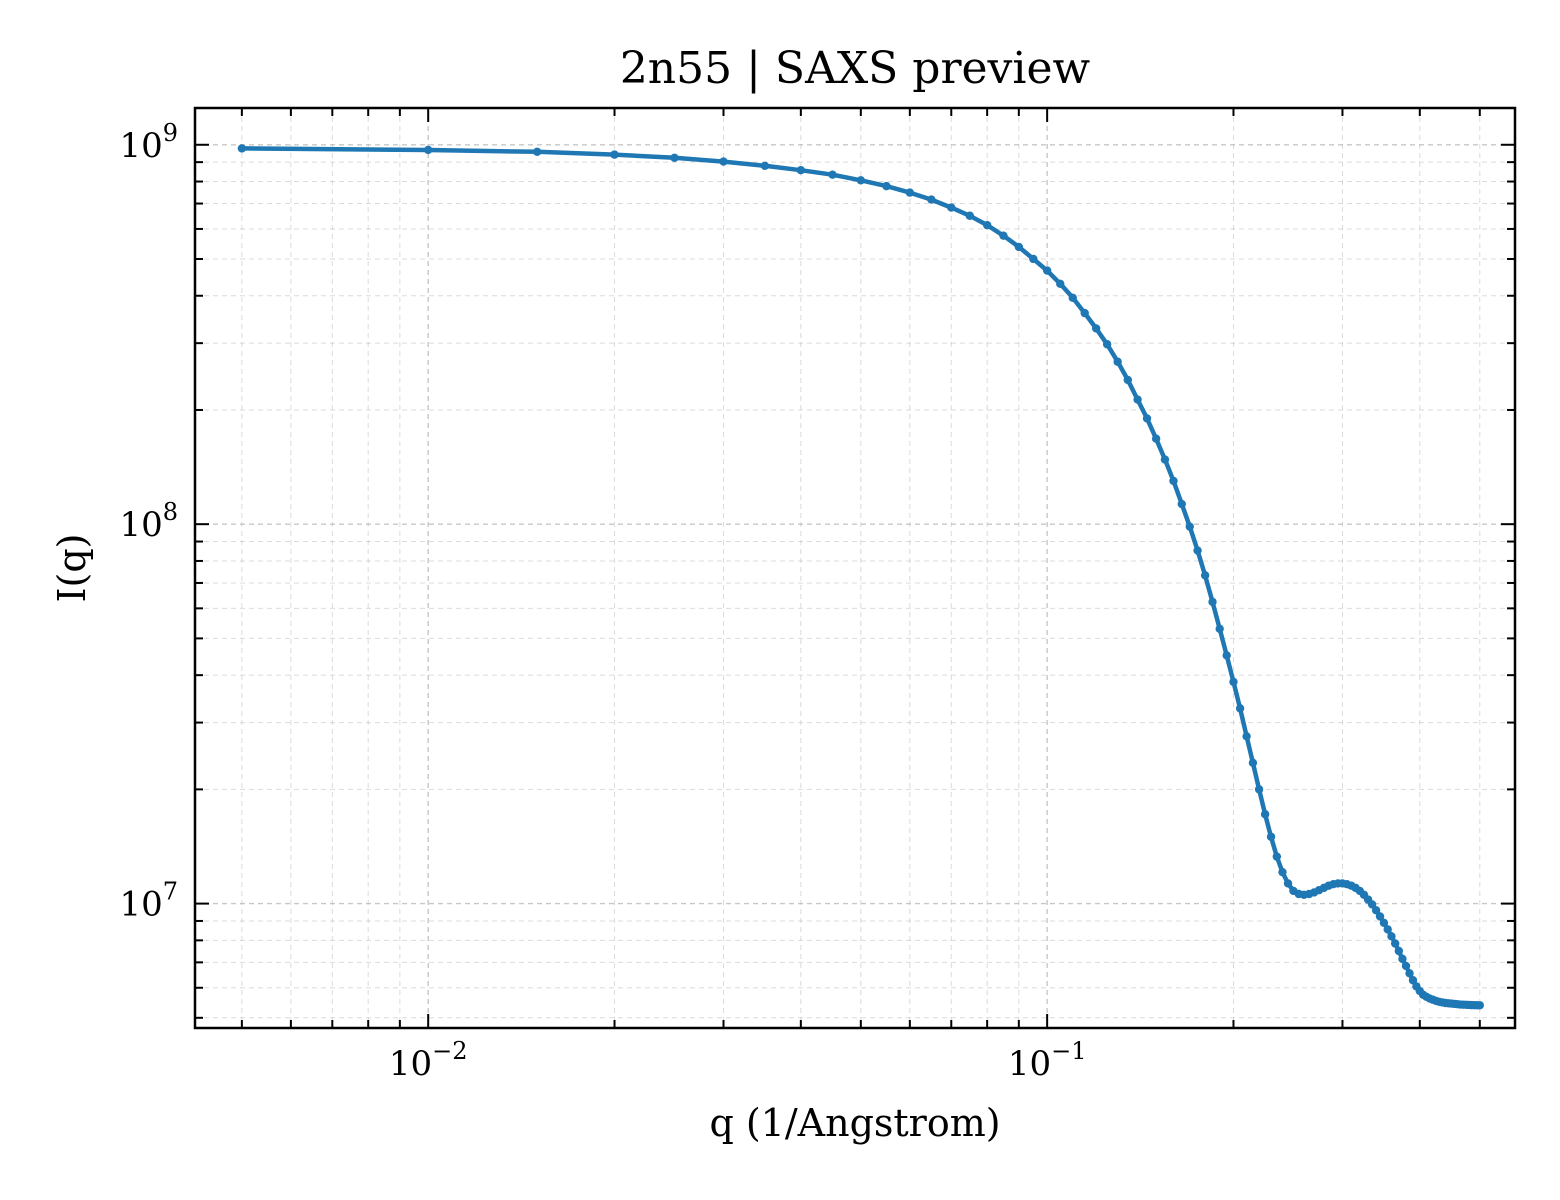  What do you see at coordinates (72, 568) in the screenshot?
I see `y-axis-label: I(q)` at bounding box center [72, 568].